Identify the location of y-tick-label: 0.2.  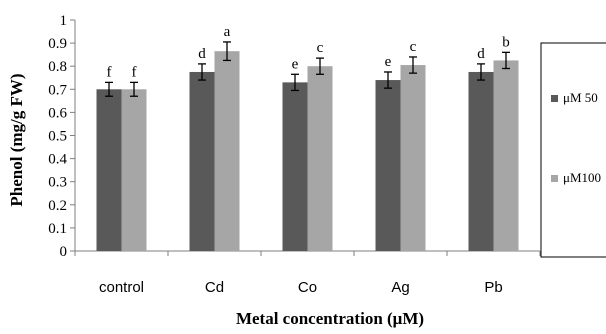
(57, 206).